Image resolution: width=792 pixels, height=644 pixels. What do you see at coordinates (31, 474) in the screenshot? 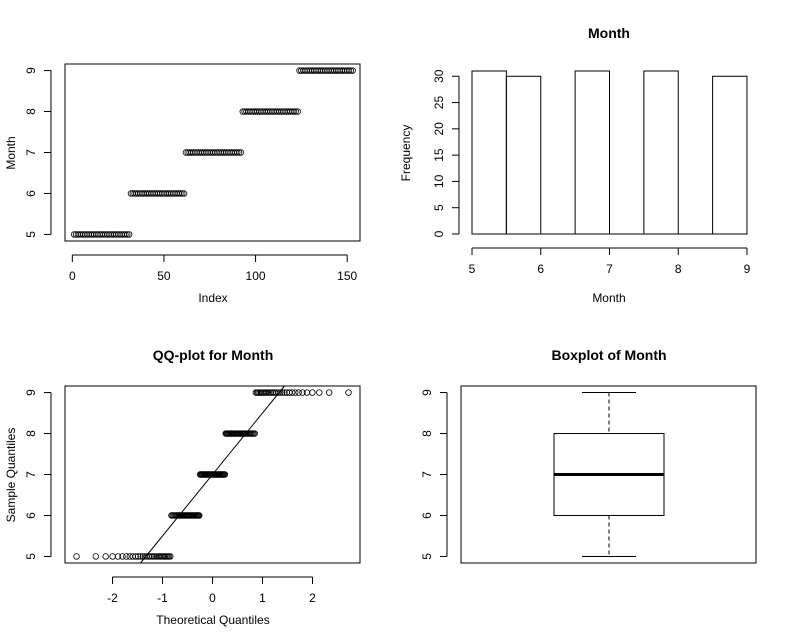
I see `qq-plot-y-tick-label: 7` at bounding box center [31, 474].